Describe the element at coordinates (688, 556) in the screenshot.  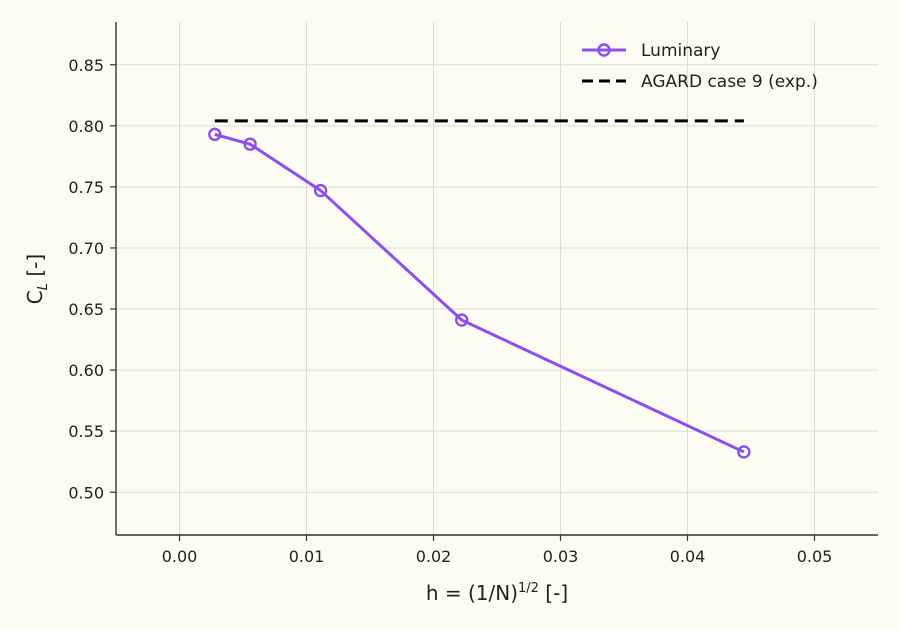
I see `x-tick-label: 0.04` at that location.